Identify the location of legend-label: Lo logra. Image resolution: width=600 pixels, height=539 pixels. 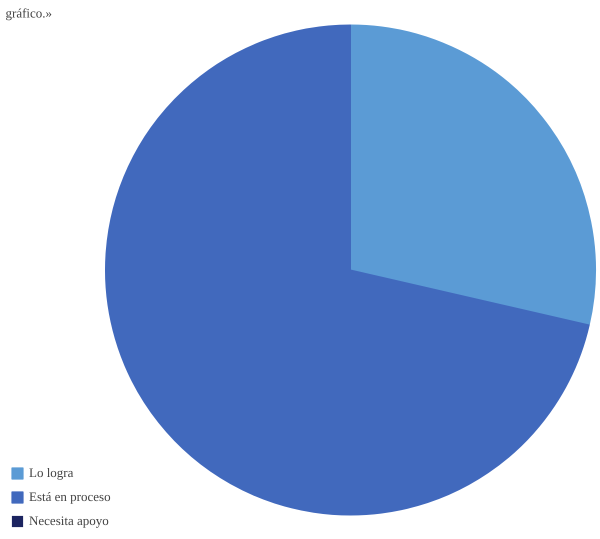
(51, 473).